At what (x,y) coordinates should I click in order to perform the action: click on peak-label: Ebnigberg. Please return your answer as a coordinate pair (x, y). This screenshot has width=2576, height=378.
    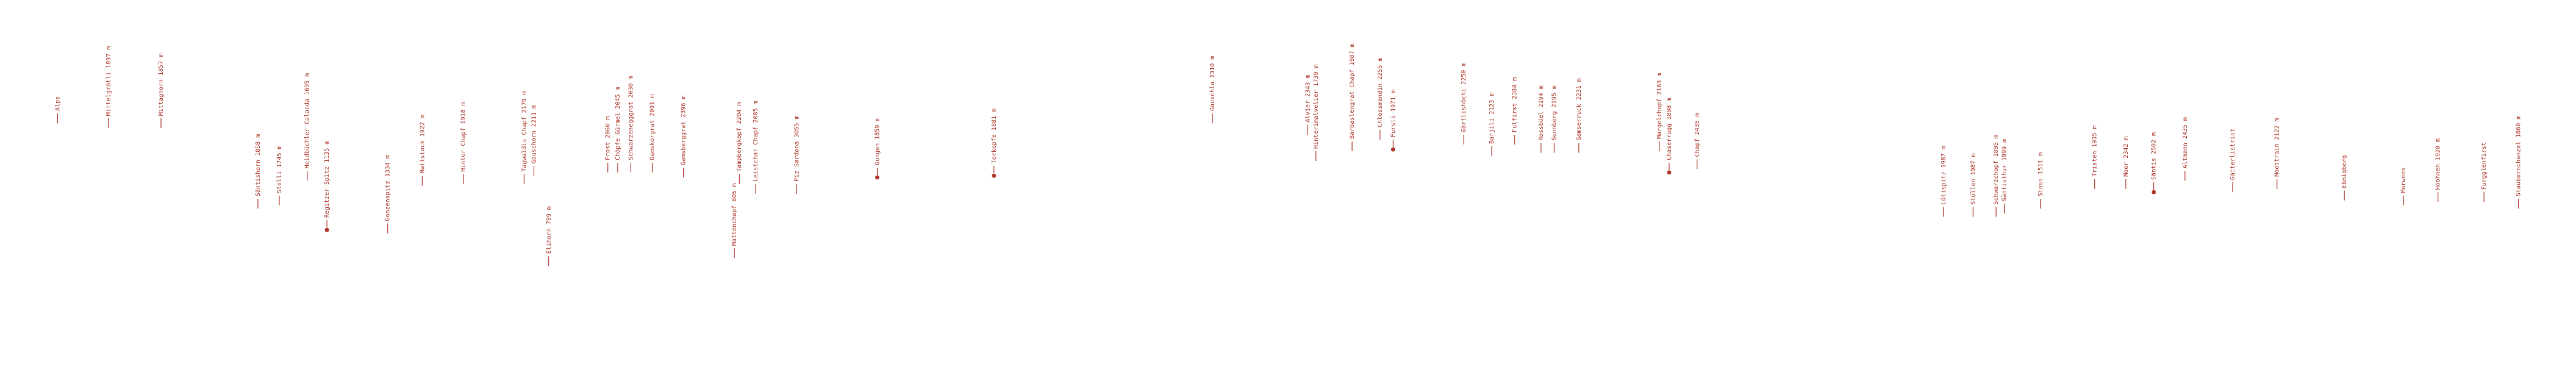
    Looking at the image, I should click on (2344, 171).